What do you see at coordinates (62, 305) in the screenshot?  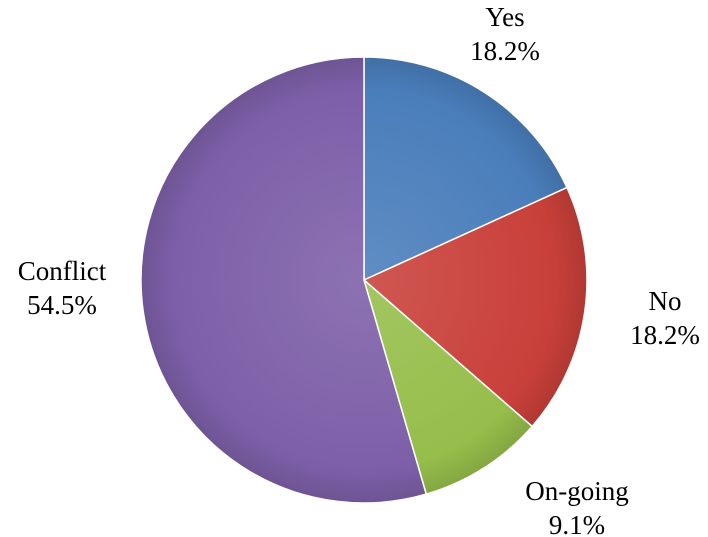 I see `slice-percent-label: 54.5%` at bounding box center [62, 305].